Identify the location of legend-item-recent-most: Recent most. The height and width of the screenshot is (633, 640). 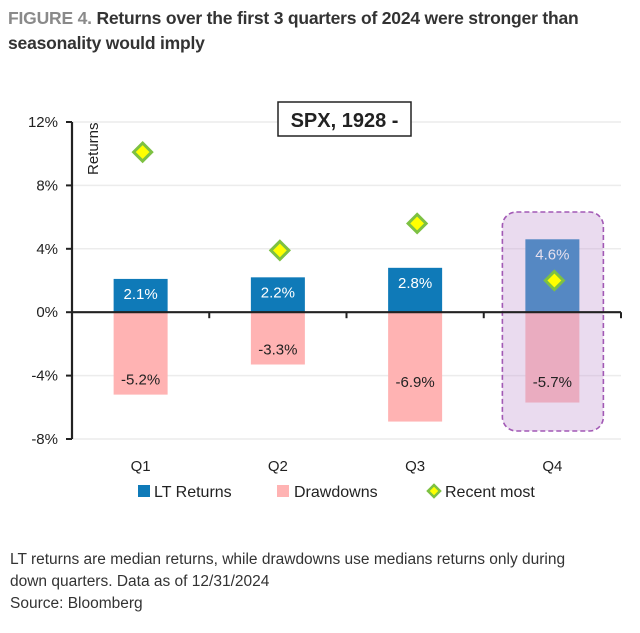
(480, 492).